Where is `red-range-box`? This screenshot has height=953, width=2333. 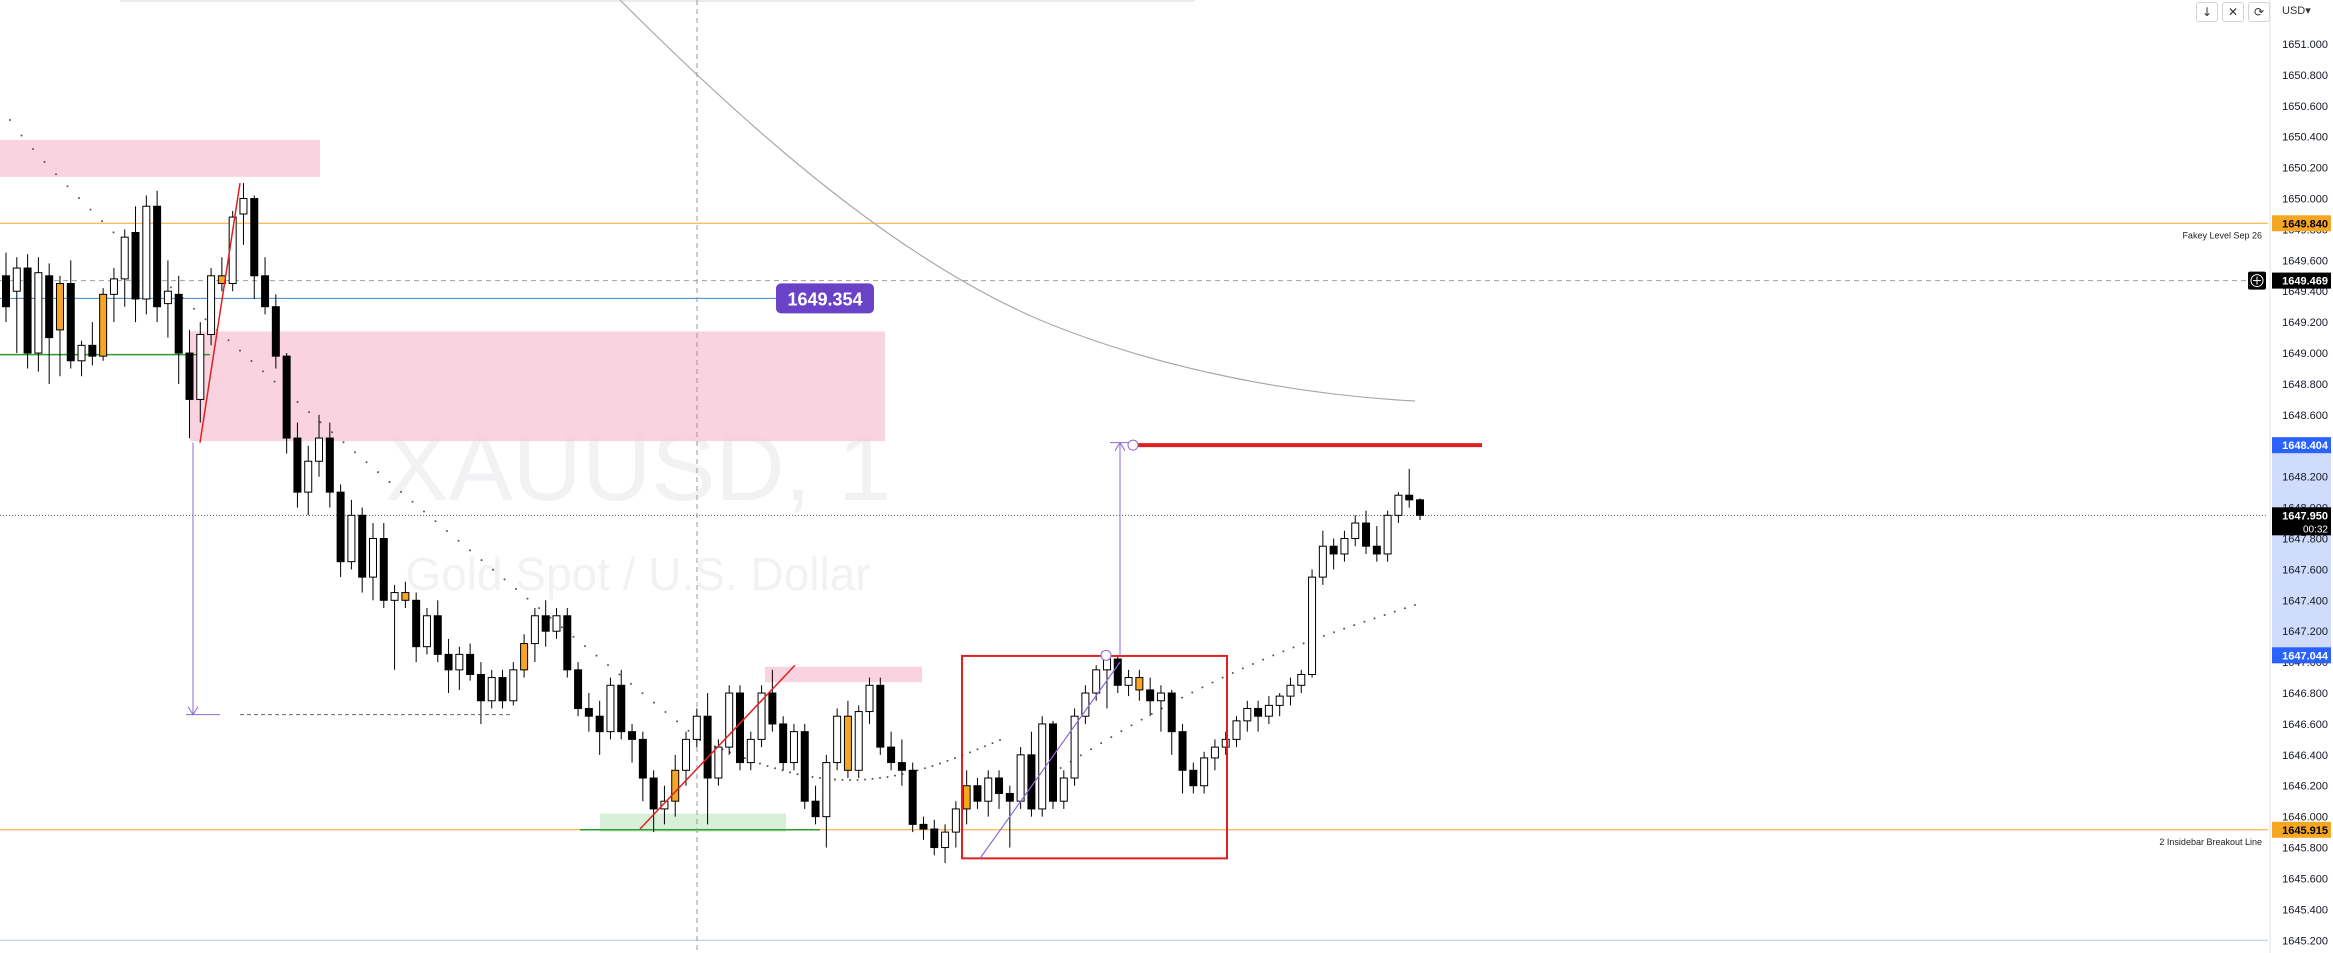
red-range-box is located at coordinates (1094, 757).